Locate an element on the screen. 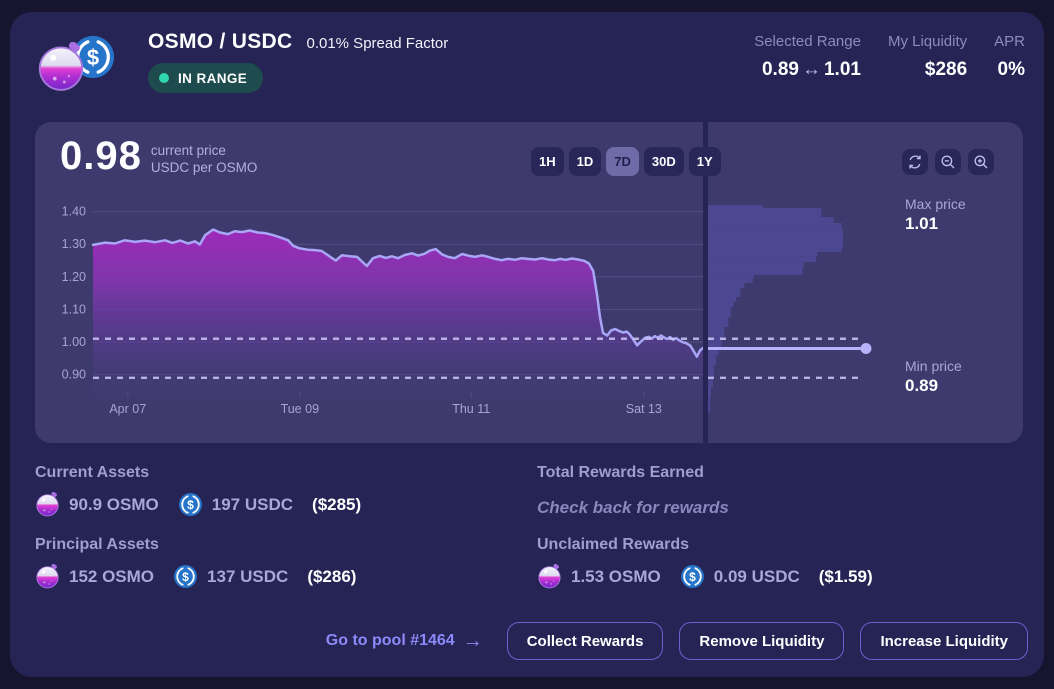  range-arrow-icon: ↔ is located at coordinates (811, 69).